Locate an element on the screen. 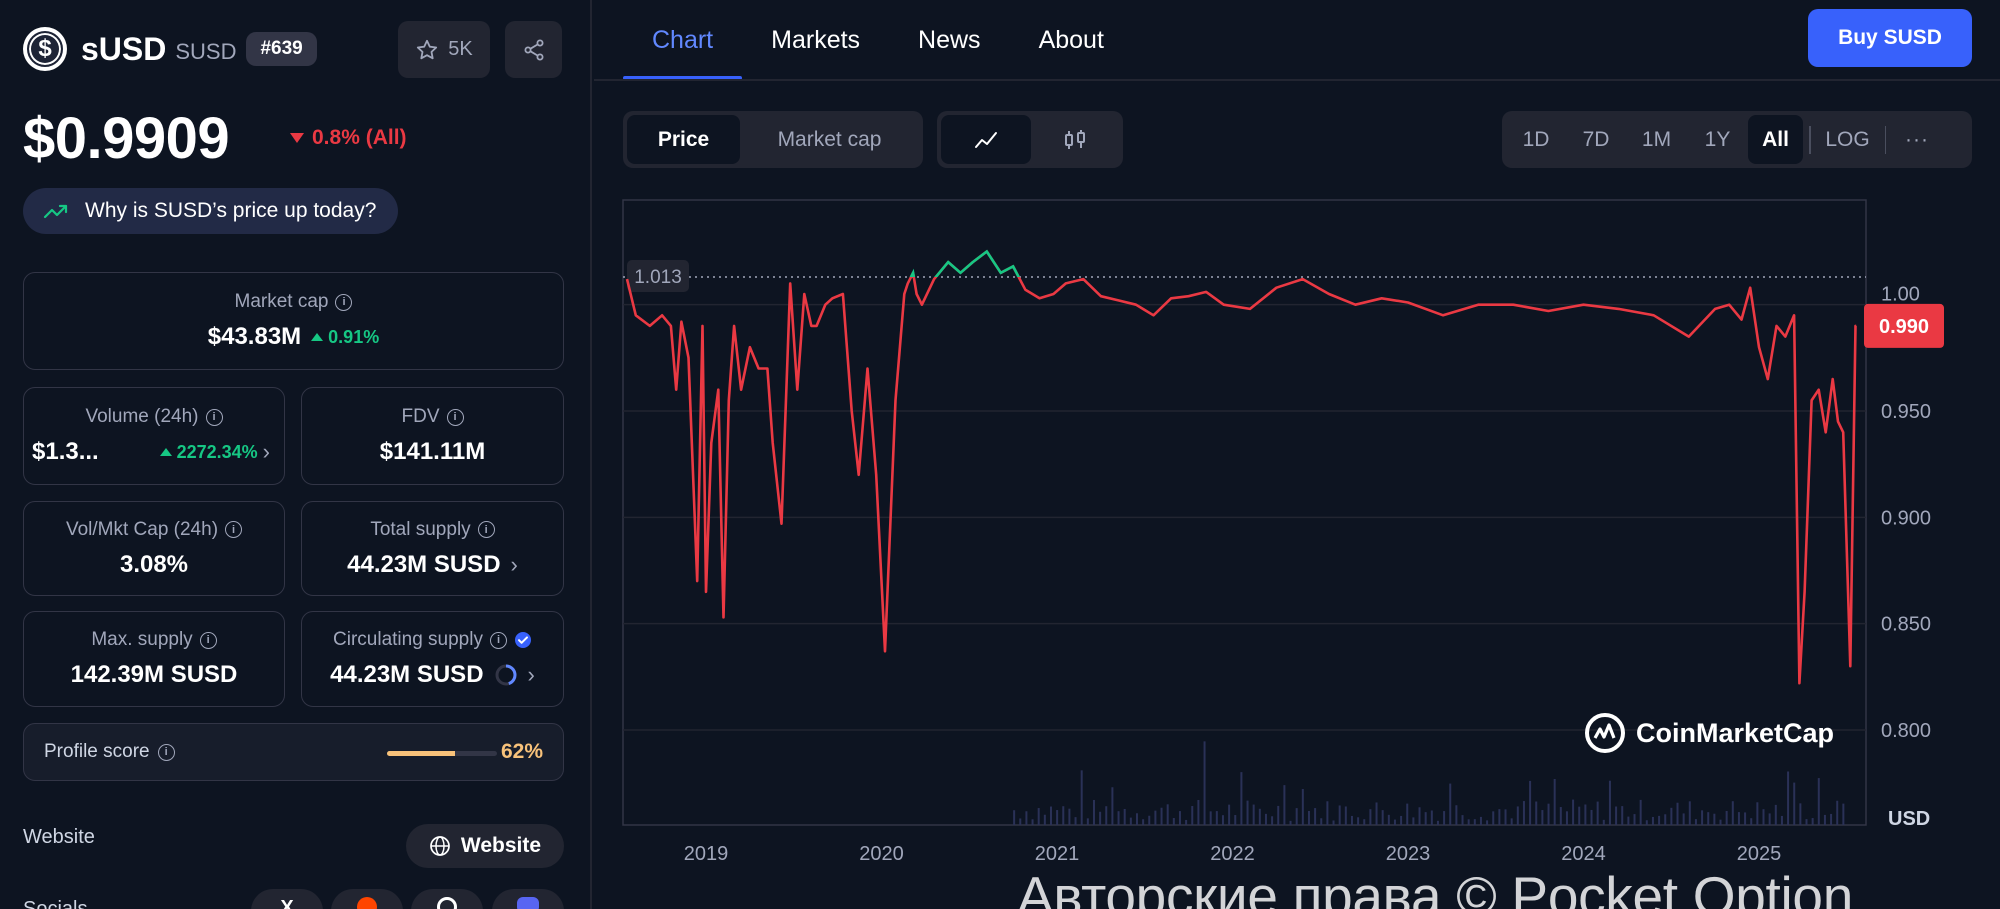 This screenshot has height=909, width=2000. globe-icon is located at coordinates (440, 846).